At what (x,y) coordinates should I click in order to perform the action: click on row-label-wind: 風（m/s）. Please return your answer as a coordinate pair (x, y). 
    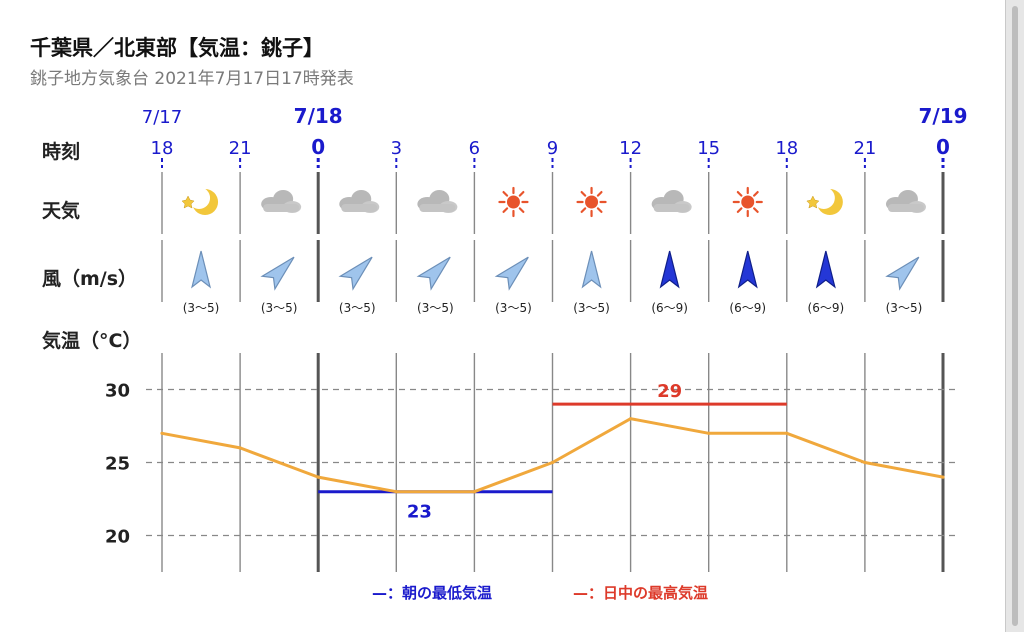
    Looking at the image, I should click on (90, 279).